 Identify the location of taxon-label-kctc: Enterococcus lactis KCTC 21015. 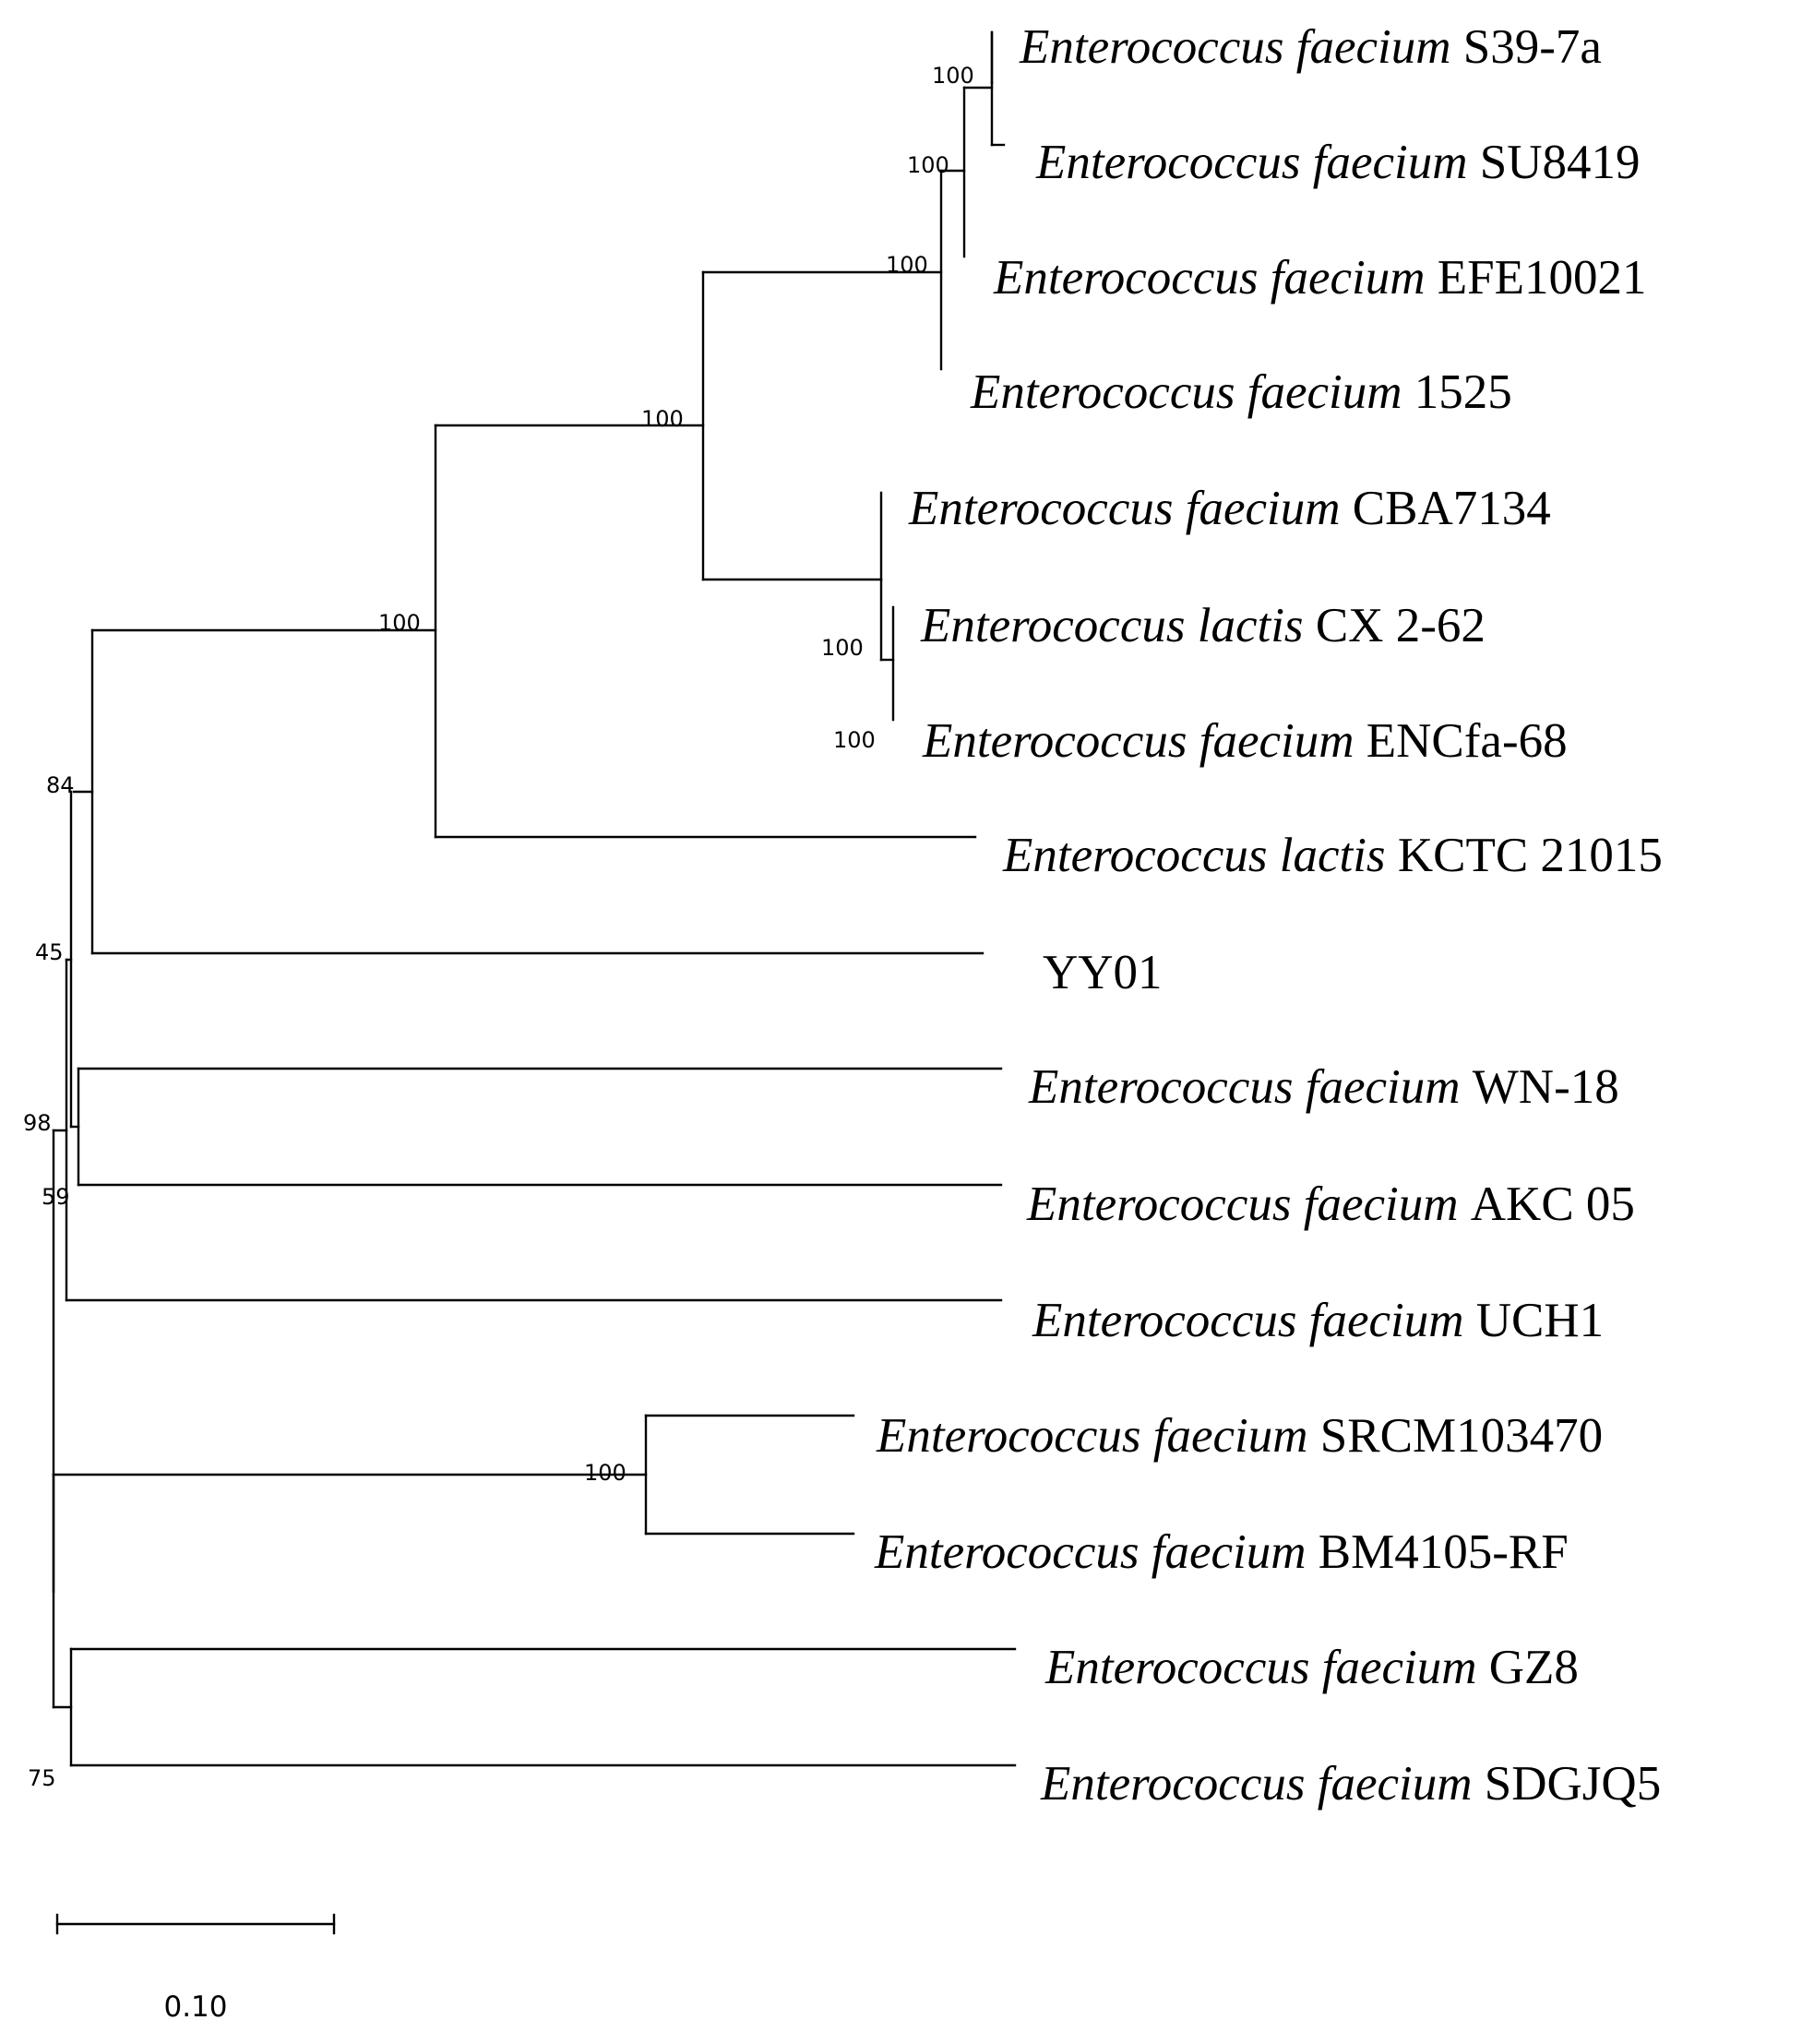
(1332, 855).